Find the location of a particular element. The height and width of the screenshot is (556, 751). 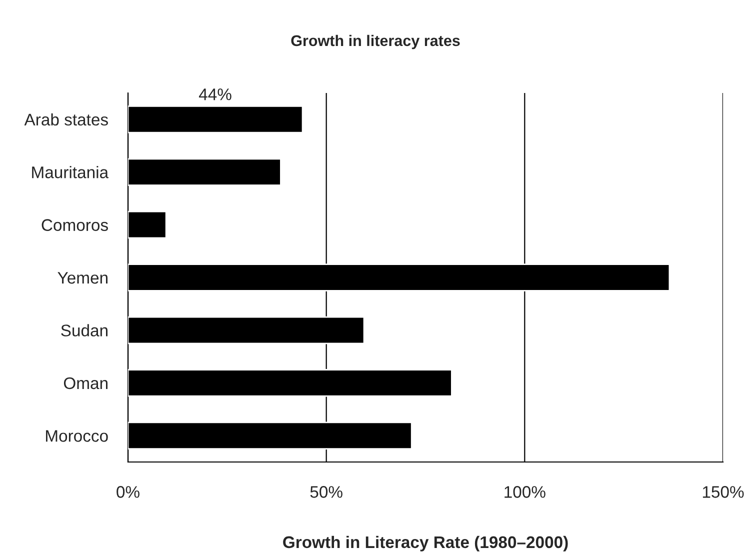

y-tick-label: Sudan is located at coordinates (84, 330).